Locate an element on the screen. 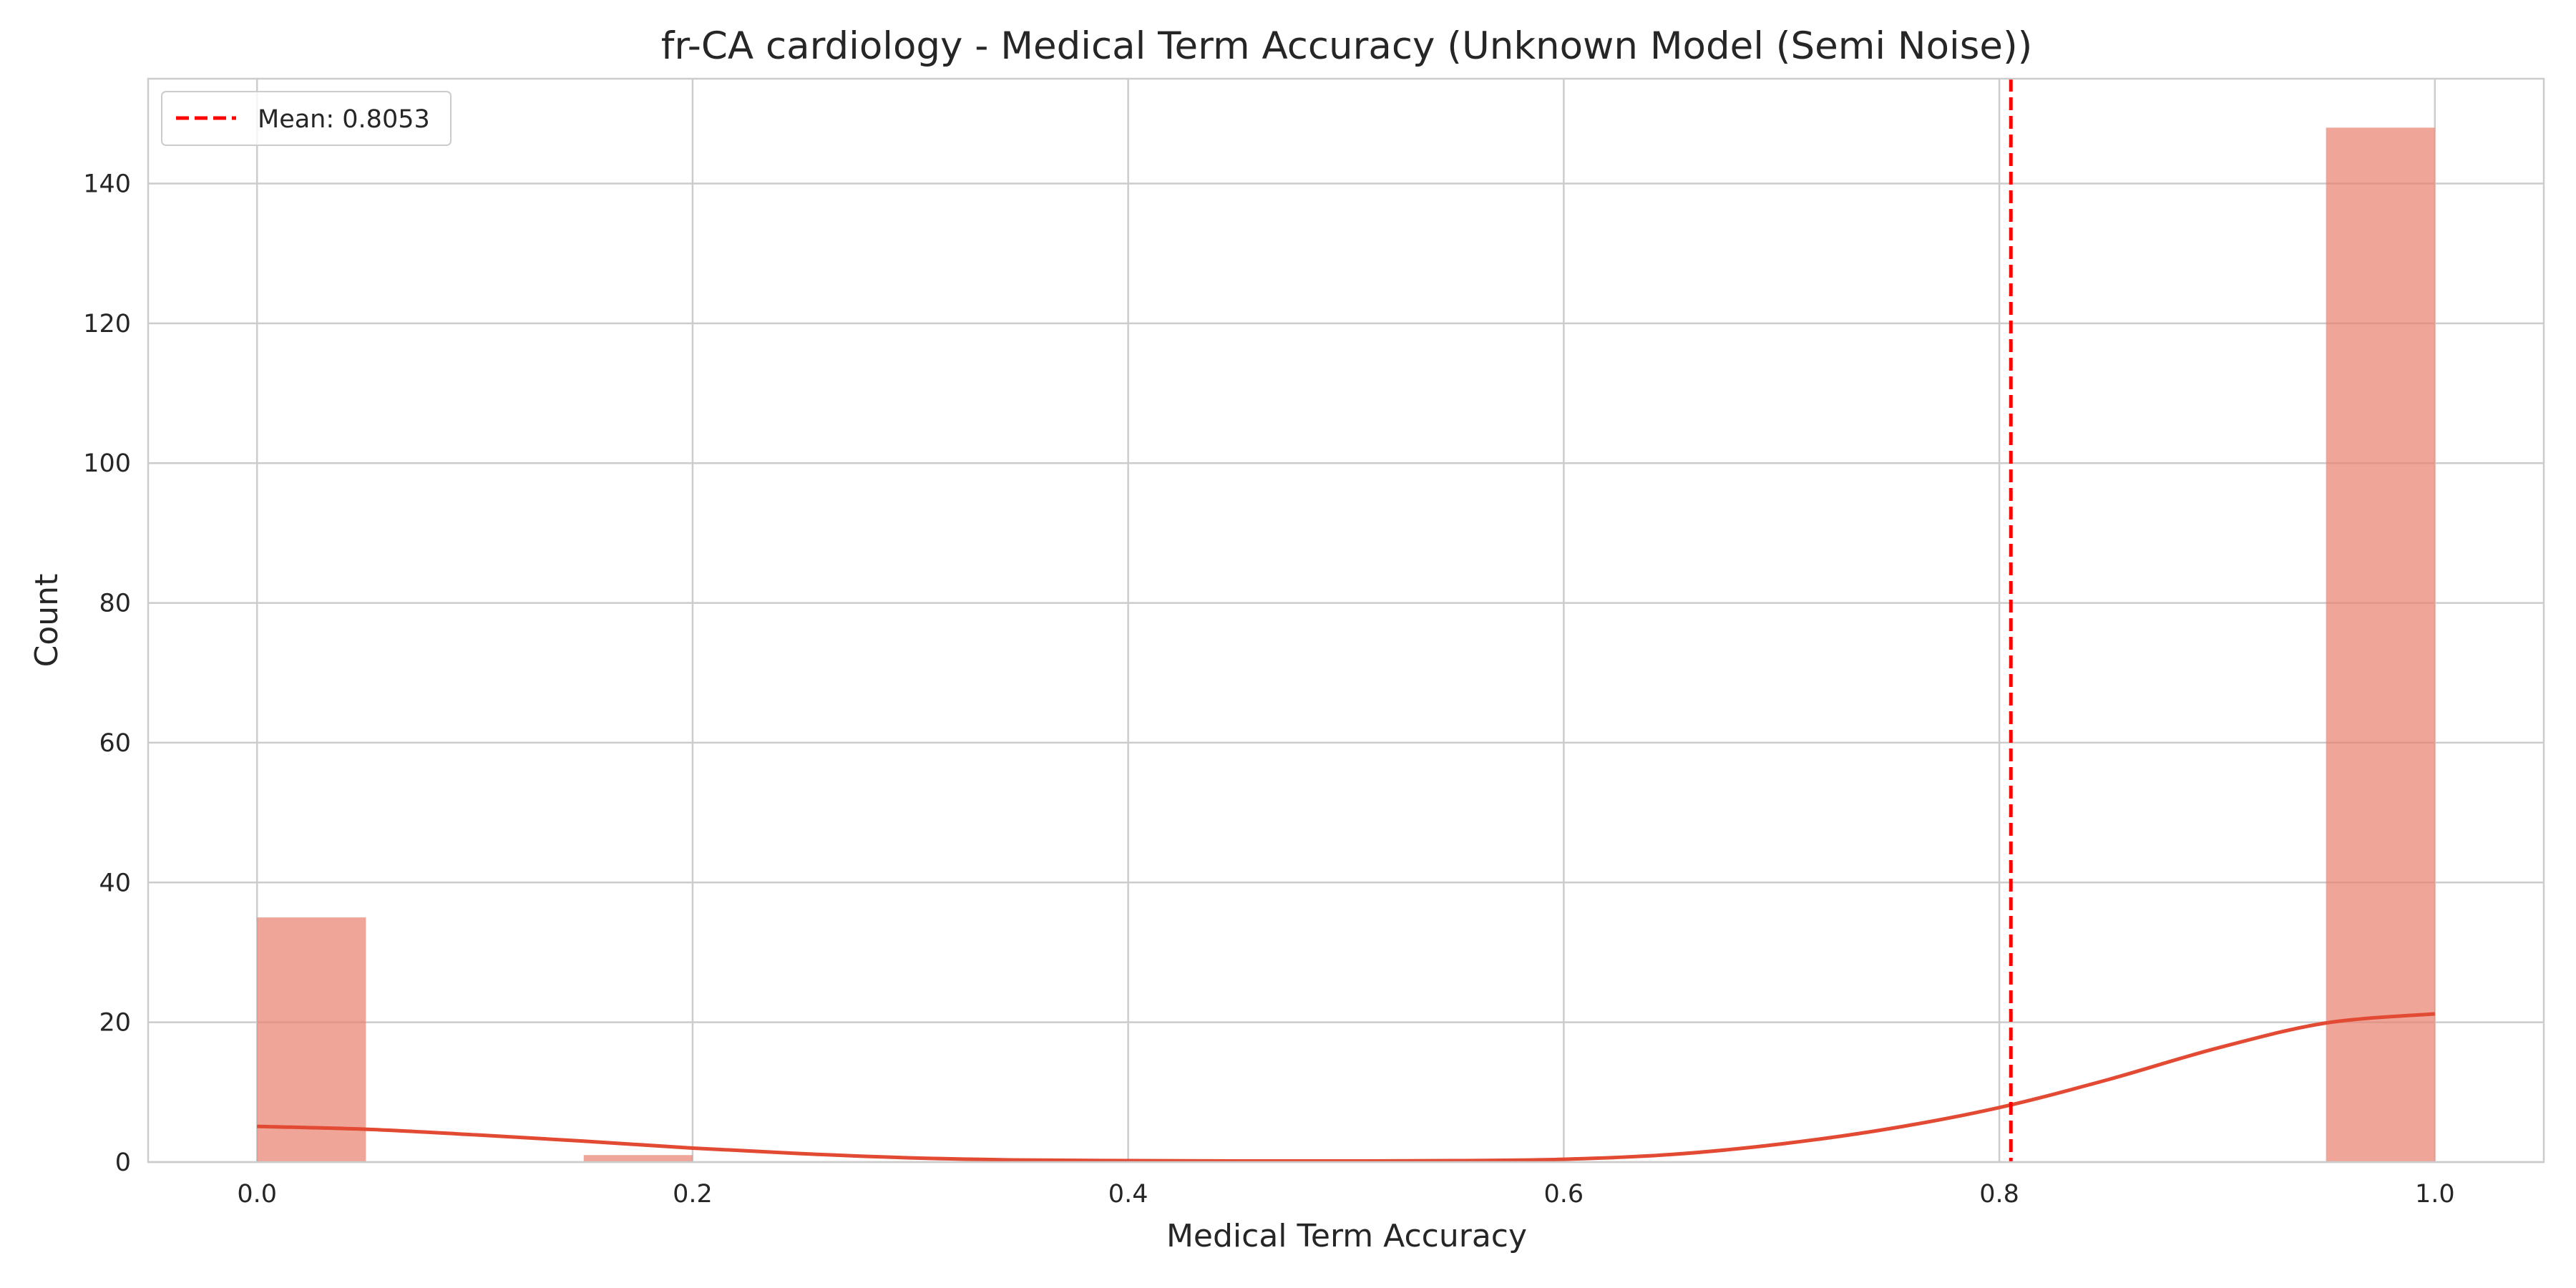 This screenshot has width=2576, height=1288. y-tick-label: 20 is located at coordinates (115, 1023).